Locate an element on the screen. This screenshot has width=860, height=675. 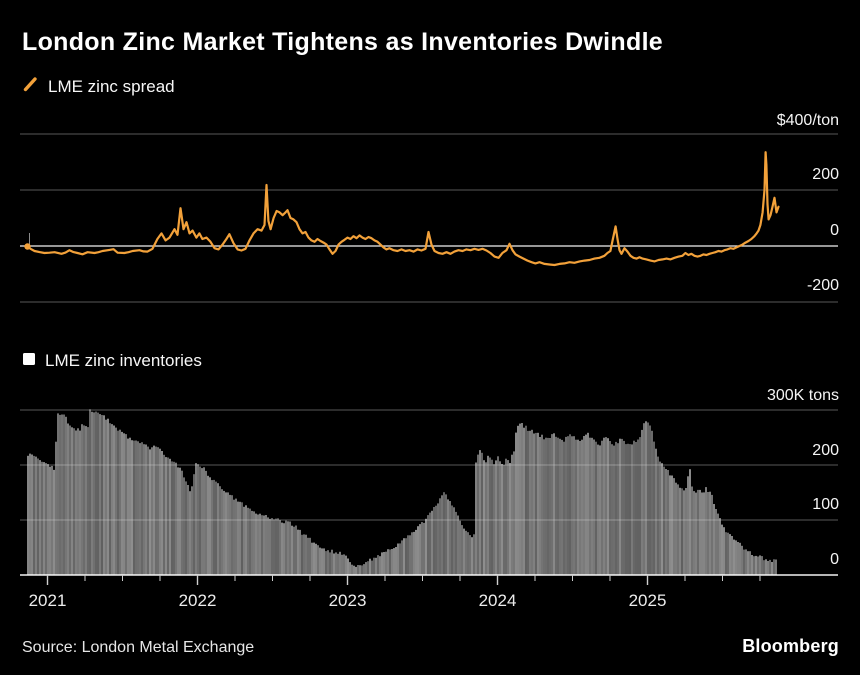
spread-ytick-400: $400/ton is located at coordinates (807, 120).